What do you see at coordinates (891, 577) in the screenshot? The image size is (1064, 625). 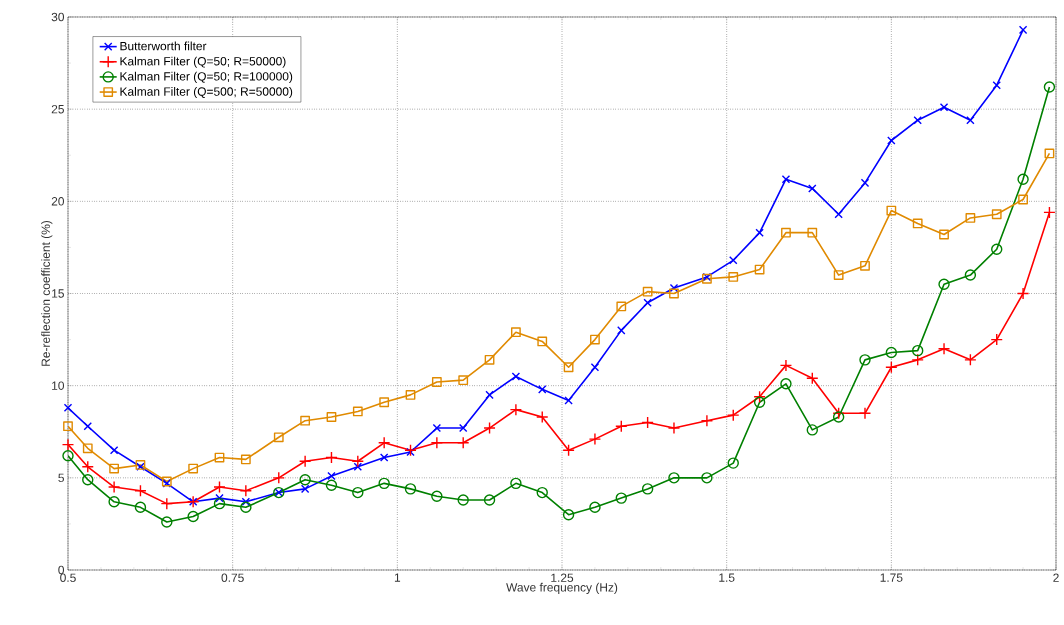 I see `x-tick-label: 1.75` at bounding box center [891, 577].